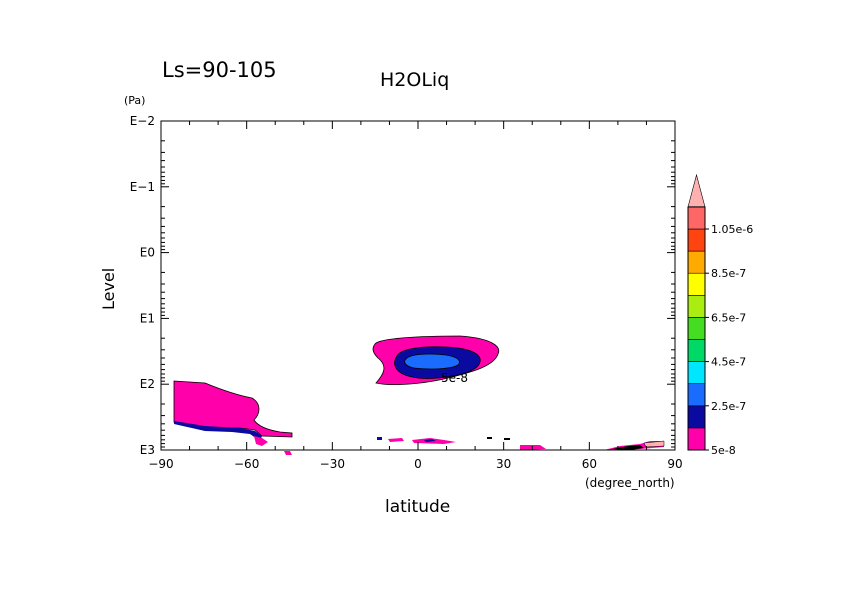  Describe the element at coordinates (414, 80) in the screenshot. I see `chart-title: H2OLiq` at that location.